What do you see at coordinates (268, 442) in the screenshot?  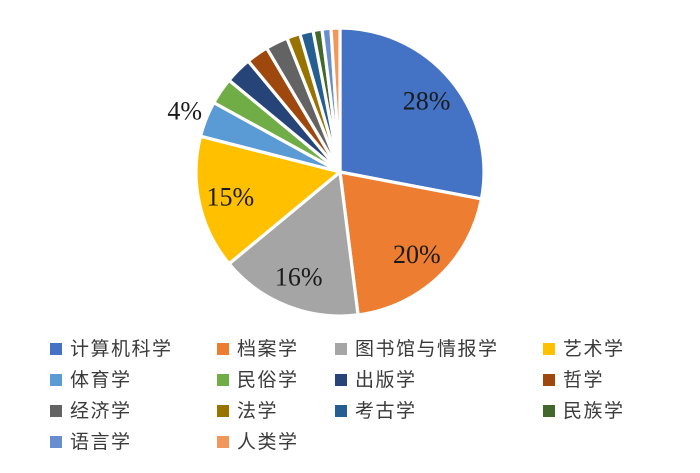 I see `legend-label: 人类学` at bounding box center [268, 442].